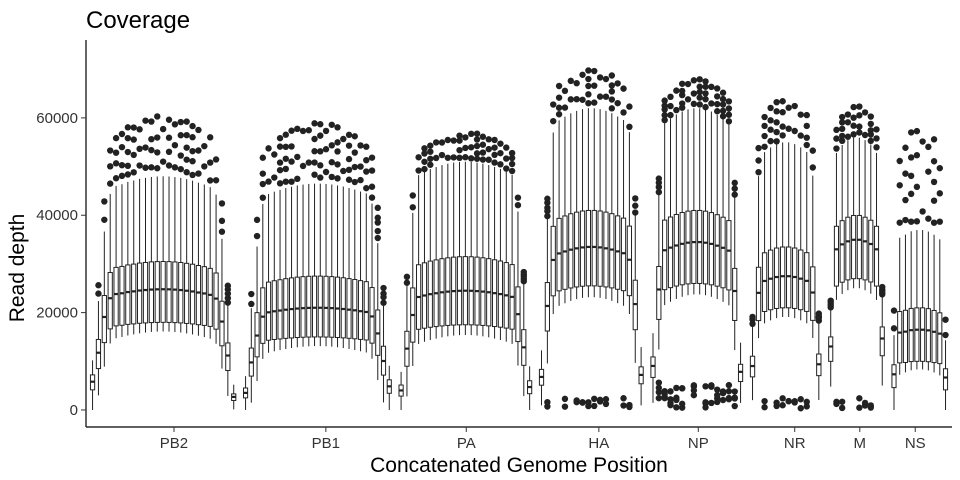 This screenshot has height=480, width=960. Describe the element at coordinates (519, 465) in the screenshot. I see `x-axis-title: Concatenated Genome Position` at that location.